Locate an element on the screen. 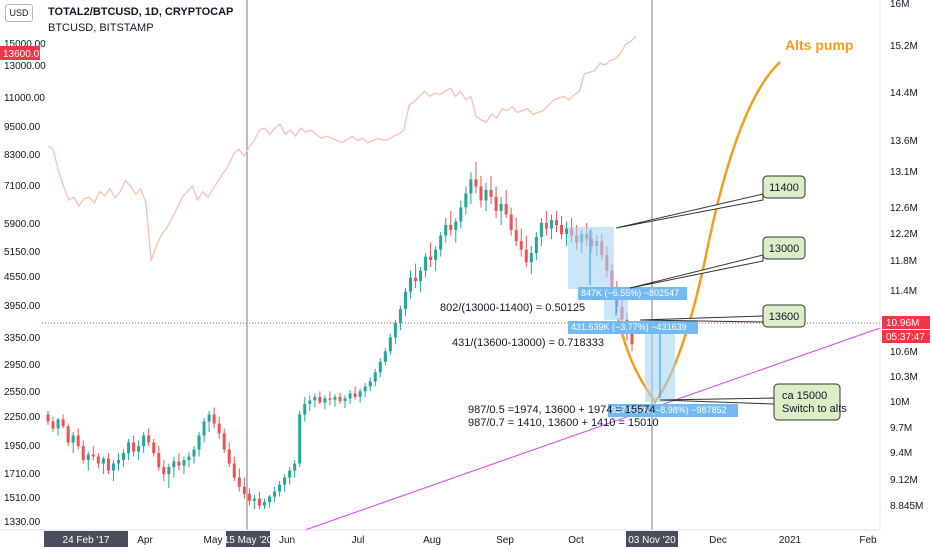 This screenshot has width=932, height=550. main-symbol-legend: TOTAL2/BTCUSD, 1D, CRYPTOCAP is located at coordinates (141, 12).